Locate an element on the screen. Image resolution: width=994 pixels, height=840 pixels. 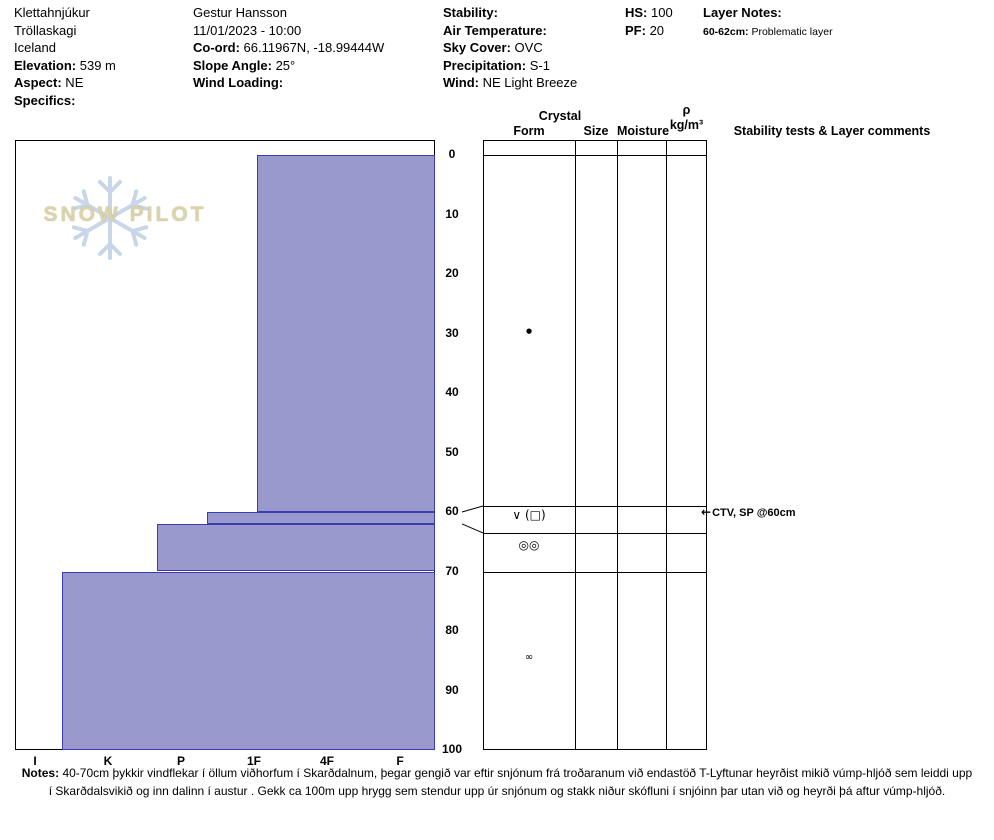
form-size-divider is located at coordinates (575, 445).